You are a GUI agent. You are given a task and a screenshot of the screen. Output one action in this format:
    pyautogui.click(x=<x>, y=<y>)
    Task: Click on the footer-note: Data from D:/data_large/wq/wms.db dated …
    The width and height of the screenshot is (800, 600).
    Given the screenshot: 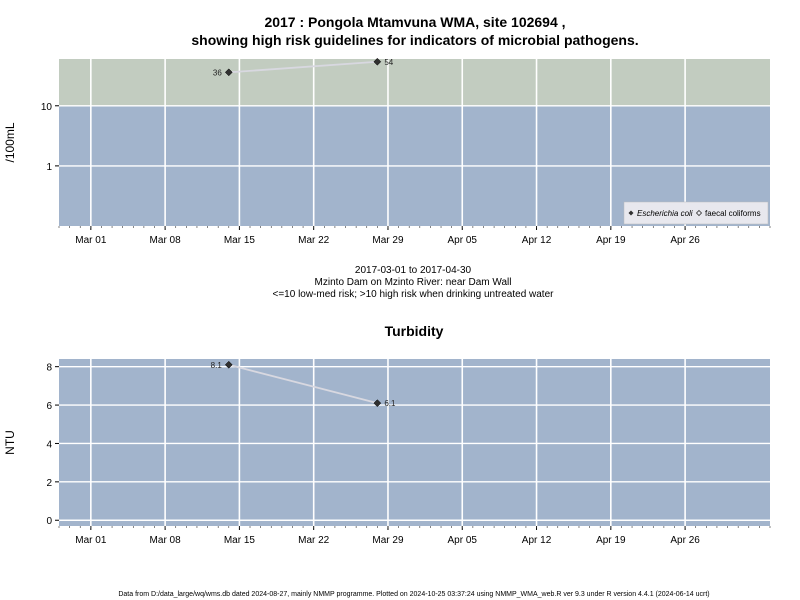 What is the action you would take?
    pyautogui.click(x=413, y=594)
    